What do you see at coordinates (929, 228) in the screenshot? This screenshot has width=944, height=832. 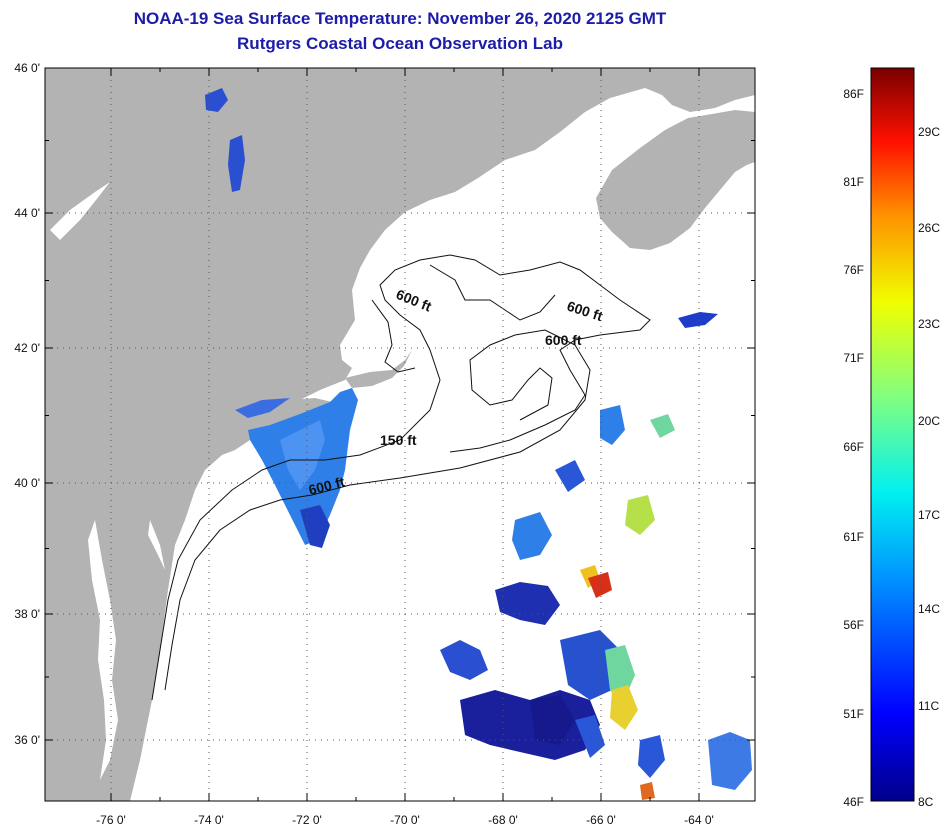 I see `colorbar-c-label: 26C` at bounding box center [929, 228].